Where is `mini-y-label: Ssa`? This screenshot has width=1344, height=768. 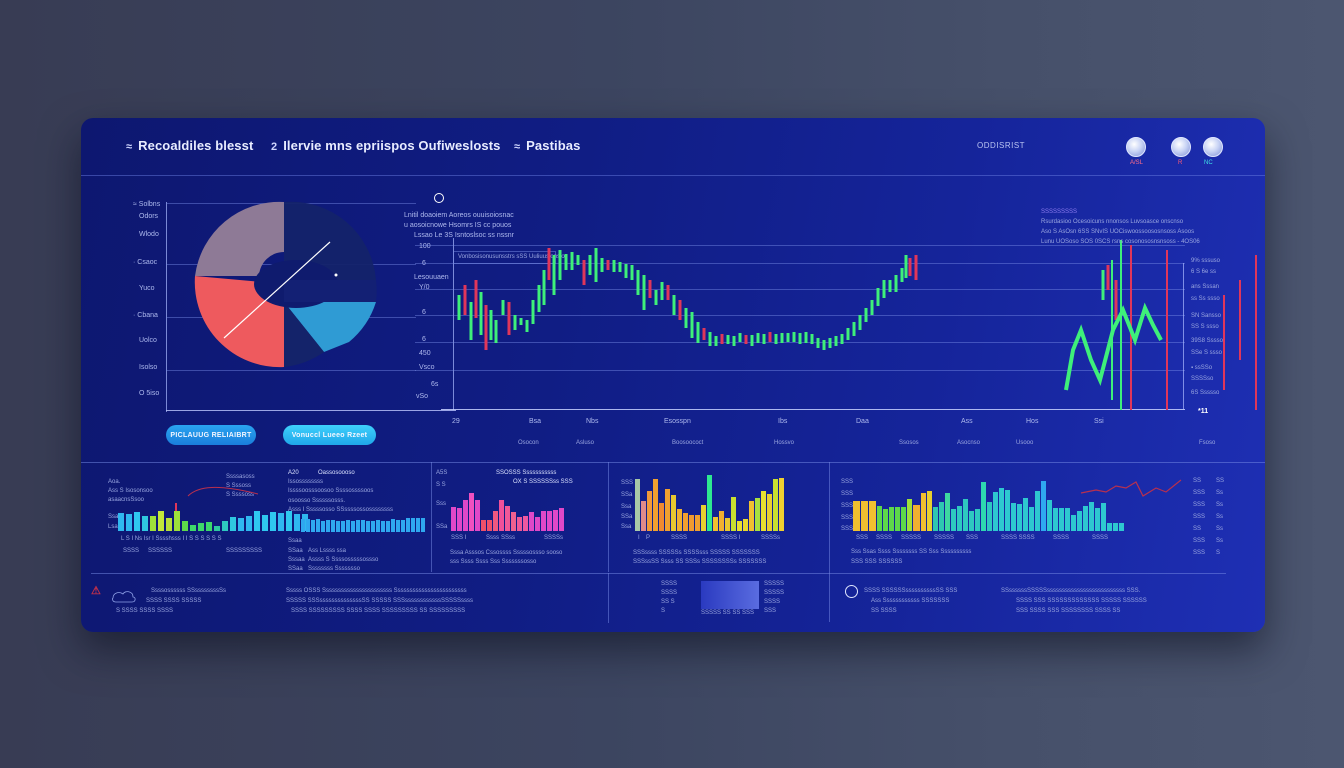 mini-y-label: Ssa is located at coordinates (626, 507).